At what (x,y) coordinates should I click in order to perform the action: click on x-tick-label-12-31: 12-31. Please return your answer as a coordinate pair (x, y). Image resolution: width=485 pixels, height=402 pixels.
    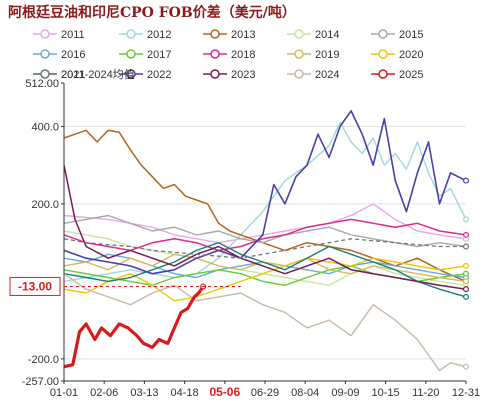
    Looking at the image, I should click on (466, 393).